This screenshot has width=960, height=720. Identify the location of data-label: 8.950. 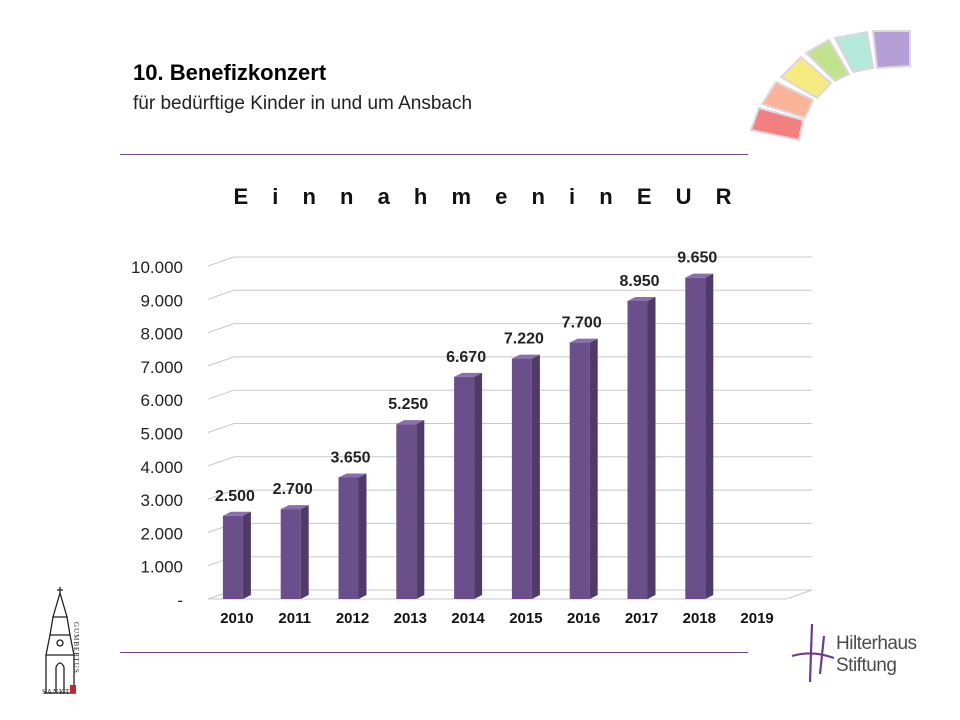
(639, 281).